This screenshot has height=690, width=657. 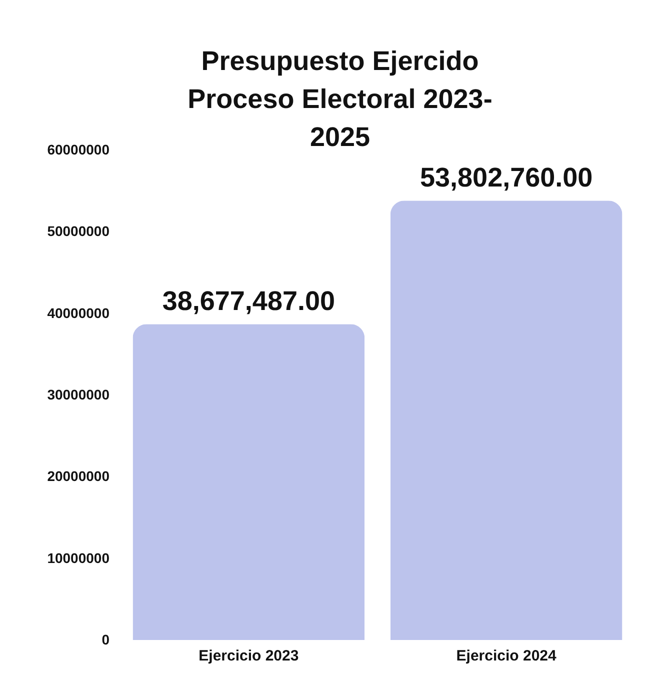 What do you see at coordinates (78, 558) in the screenshot?
I see `y-tick-label: 10000000` at bounding box center [78, 558].